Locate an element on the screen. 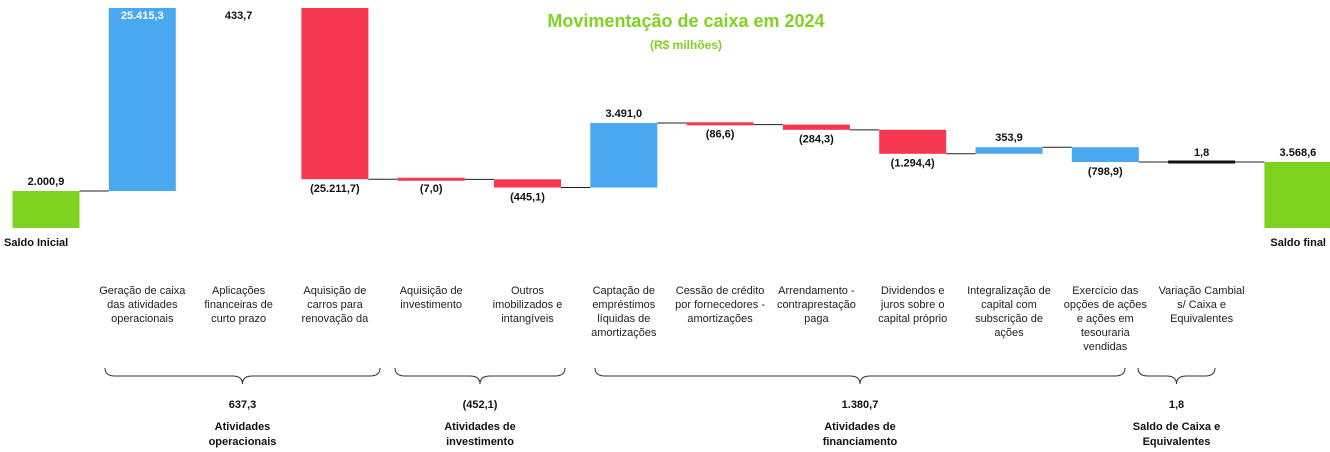  value-label: 3.491,0 is located at coordinates (623, 114).